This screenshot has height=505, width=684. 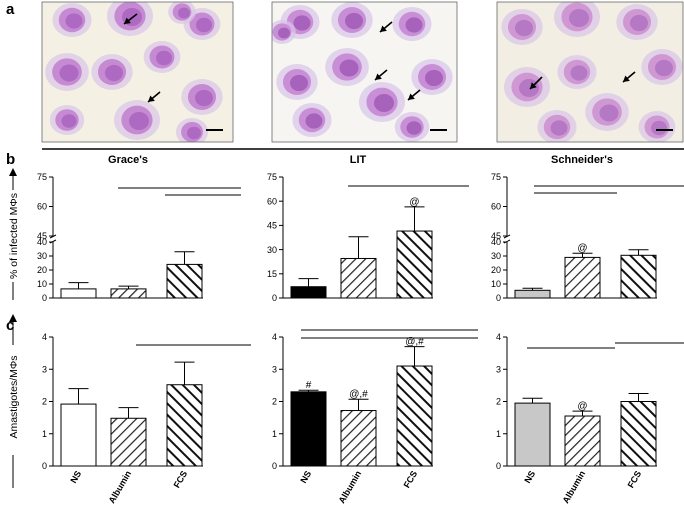 I want to click on micrograph-graces, so click(x=137, y=72).